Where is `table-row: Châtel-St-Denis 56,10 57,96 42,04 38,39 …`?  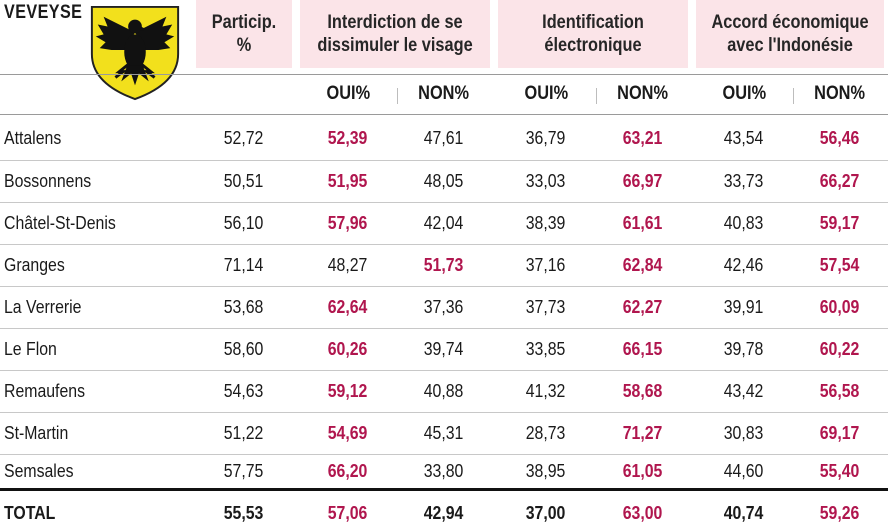 table-row: Châtel-St-Denis 56,10 57,96 42,04 38,39 … is located at coordinates (444, 223).